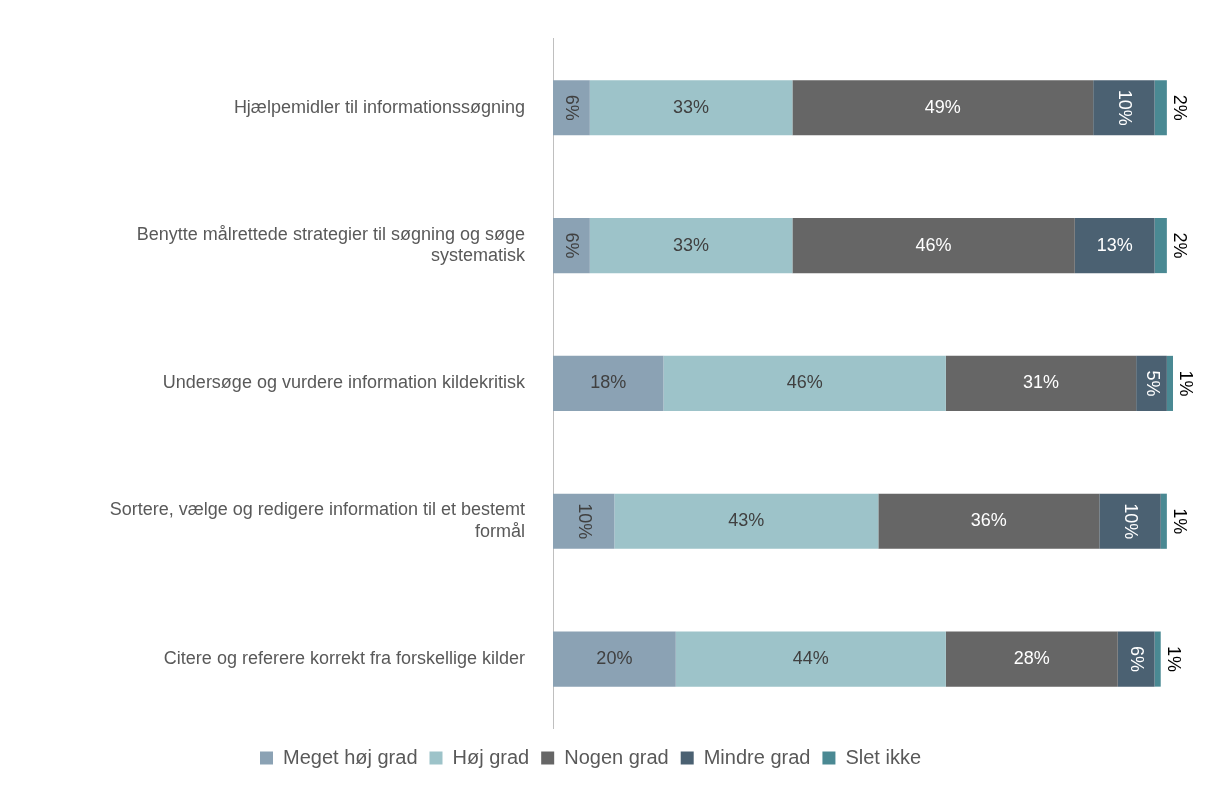  I want to click on data-label: 36%, so click(988, 520).